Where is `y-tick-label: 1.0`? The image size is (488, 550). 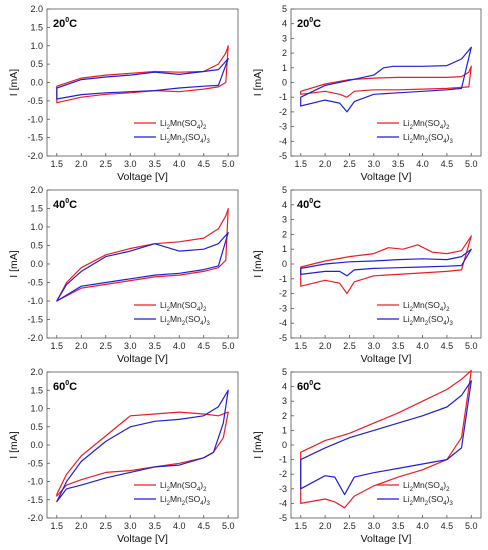
y-tick-label: 1.0 is located at coordinates (36, 227).